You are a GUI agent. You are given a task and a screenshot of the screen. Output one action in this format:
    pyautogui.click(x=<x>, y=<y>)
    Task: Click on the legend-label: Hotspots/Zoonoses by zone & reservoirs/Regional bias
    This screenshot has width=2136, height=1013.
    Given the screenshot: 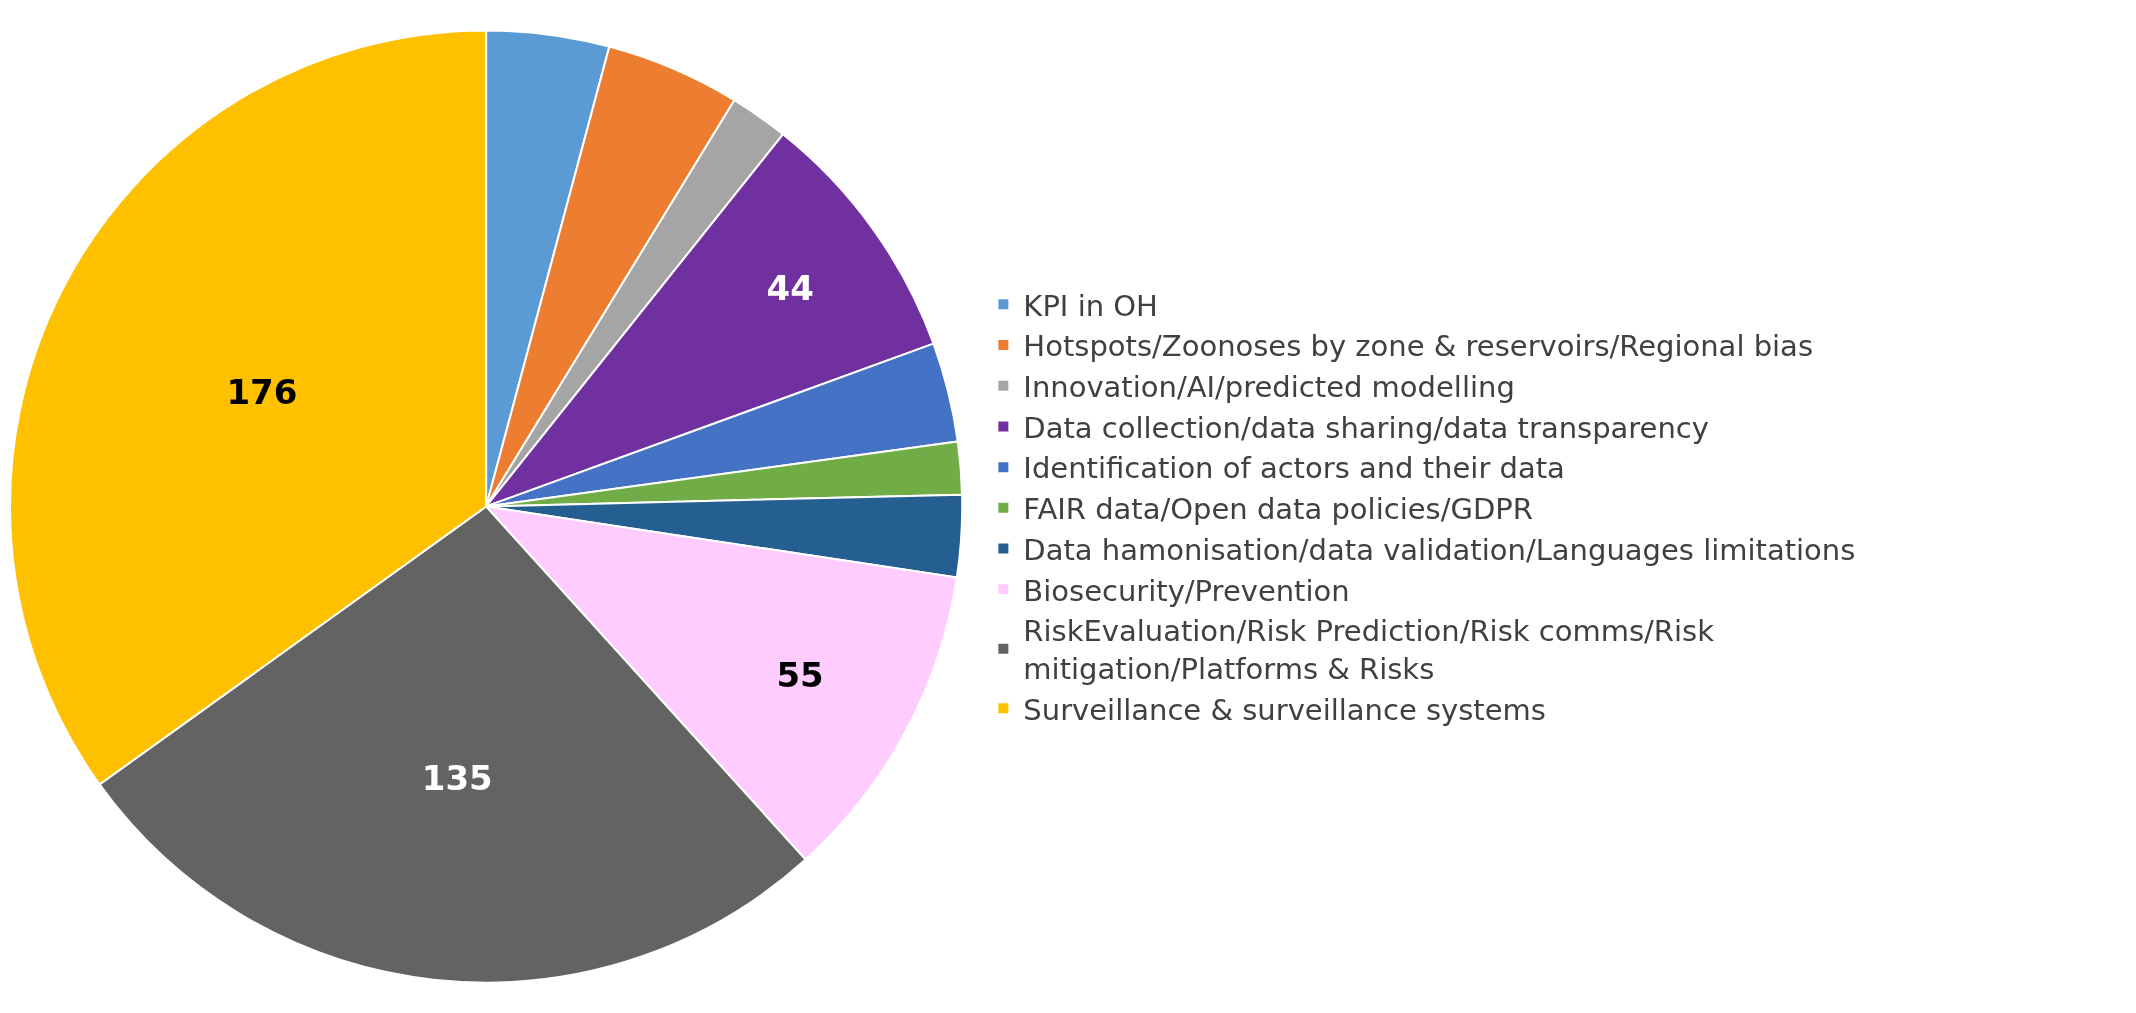 What is the action you would take?
    pyautogui.click(x=1418, y=346)
    